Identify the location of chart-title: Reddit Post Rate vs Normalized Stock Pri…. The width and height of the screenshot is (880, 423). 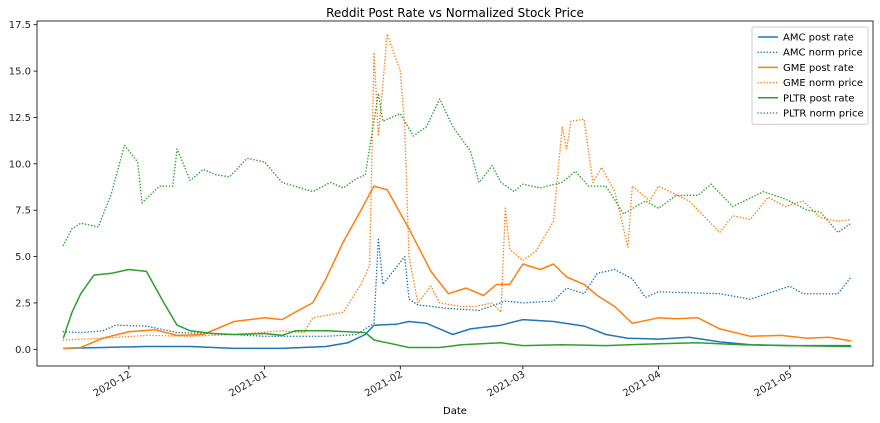
(455, 13).